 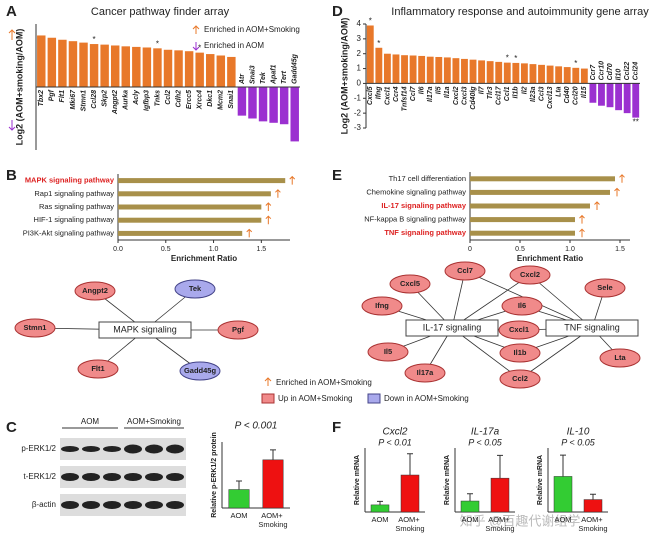 What do you see at coordinates (73, 99) in the screenshot?
I see `category-label: Mki67` at bounding box center [73, 99].